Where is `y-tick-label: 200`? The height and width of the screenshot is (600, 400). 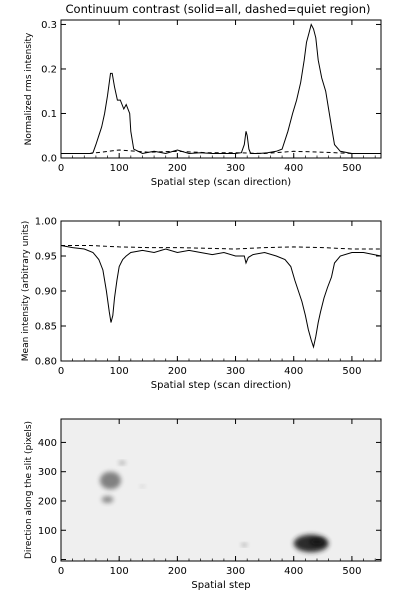
y-tick-label: 200 is located at coordinates (47, 501).